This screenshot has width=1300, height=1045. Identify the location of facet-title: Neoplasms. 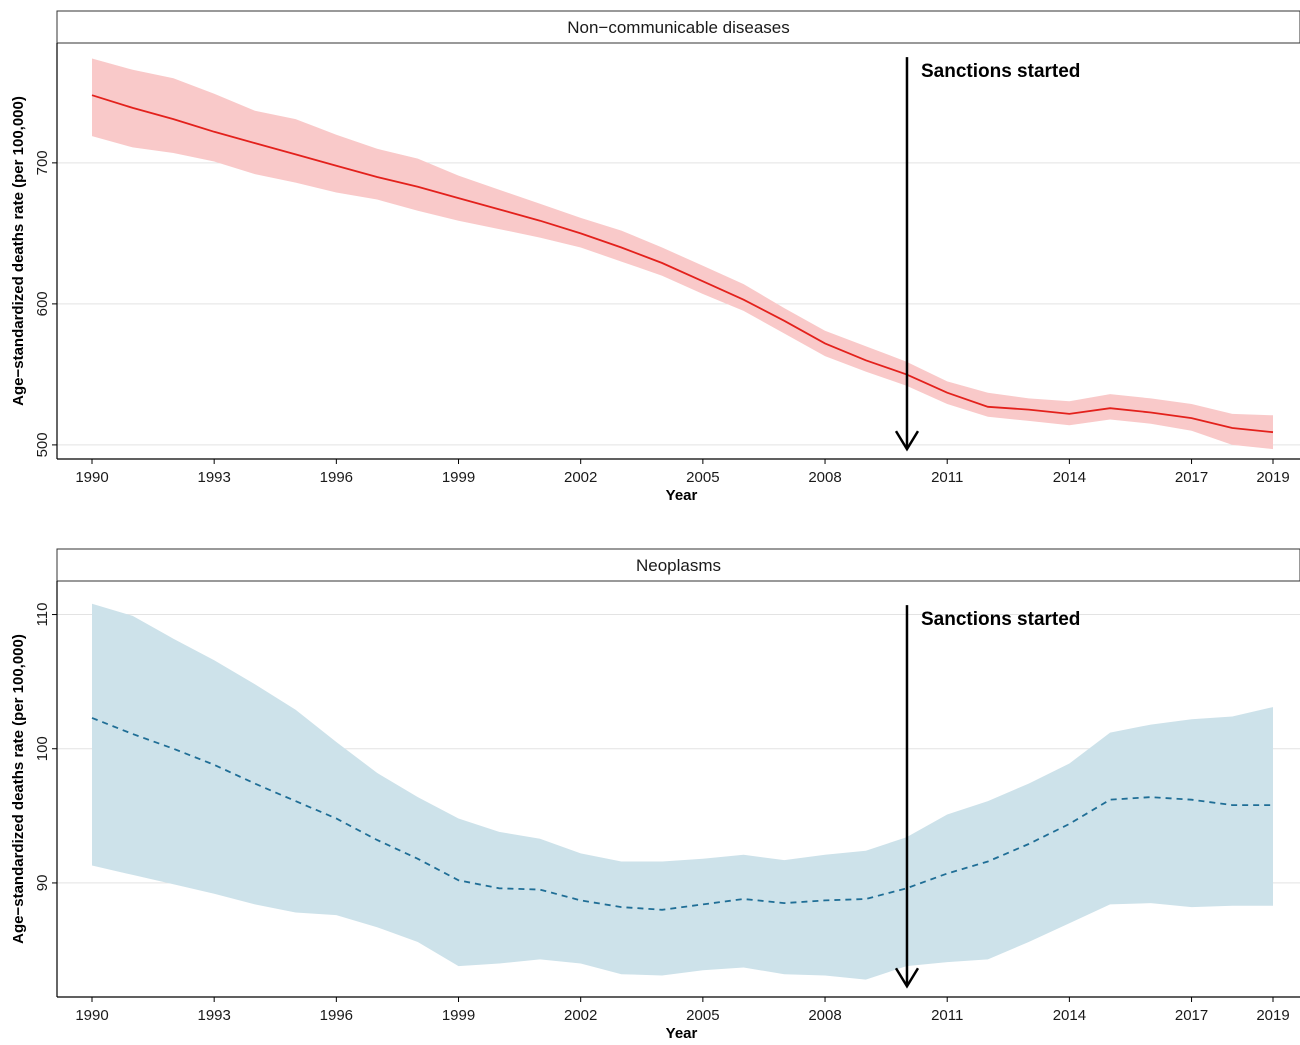
(678, 565).